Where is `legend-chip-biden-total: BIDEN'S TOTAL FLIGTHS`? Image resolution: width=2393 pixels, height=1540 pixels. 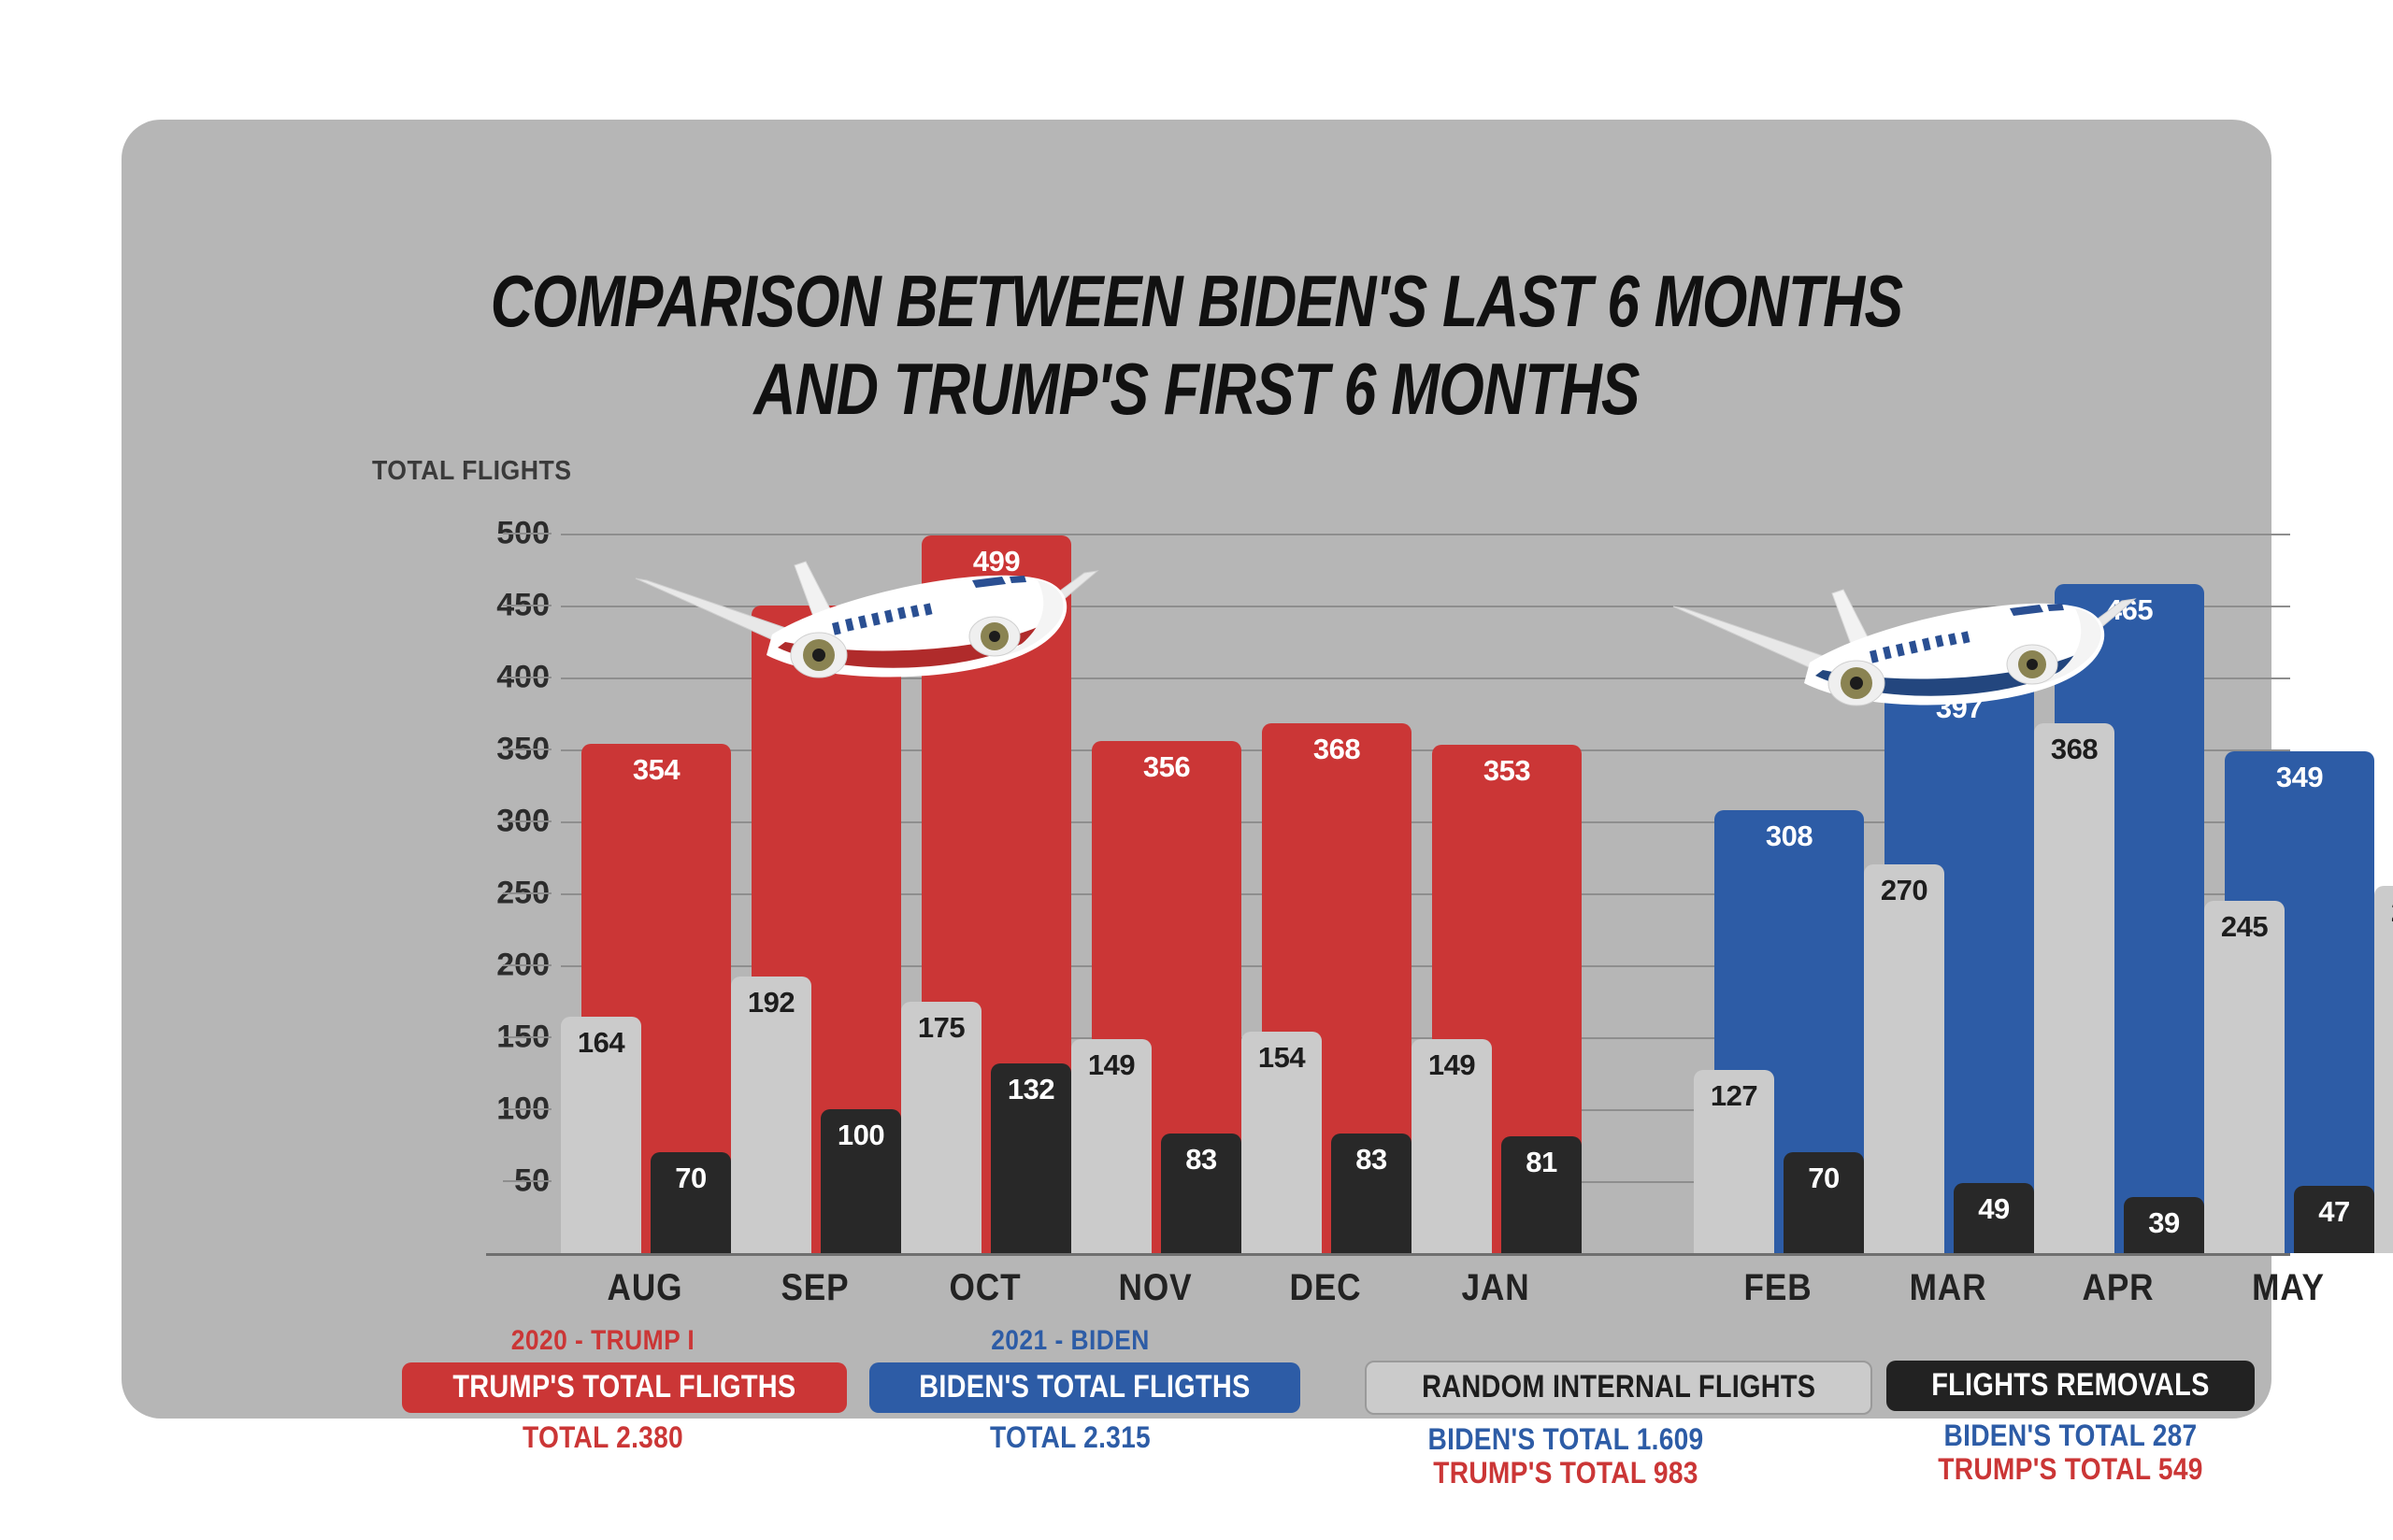
legend-chip-biden-total: BIDEN'S TOTAL FLIGTHS is located at coordinates (1084, 1387).